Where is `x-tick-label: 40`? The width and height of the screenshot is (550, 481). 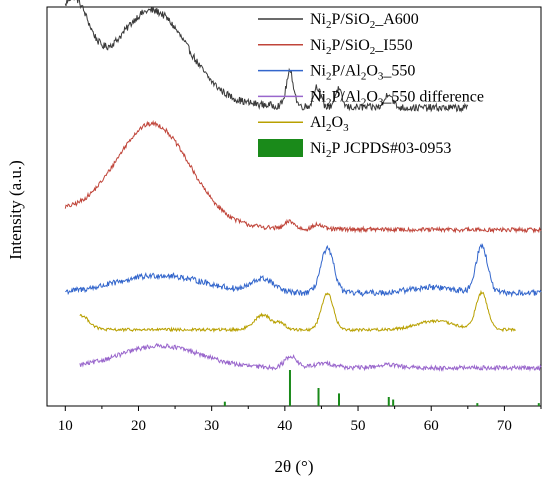 x-tick-label: 40 is located at coordinates (284, 426).